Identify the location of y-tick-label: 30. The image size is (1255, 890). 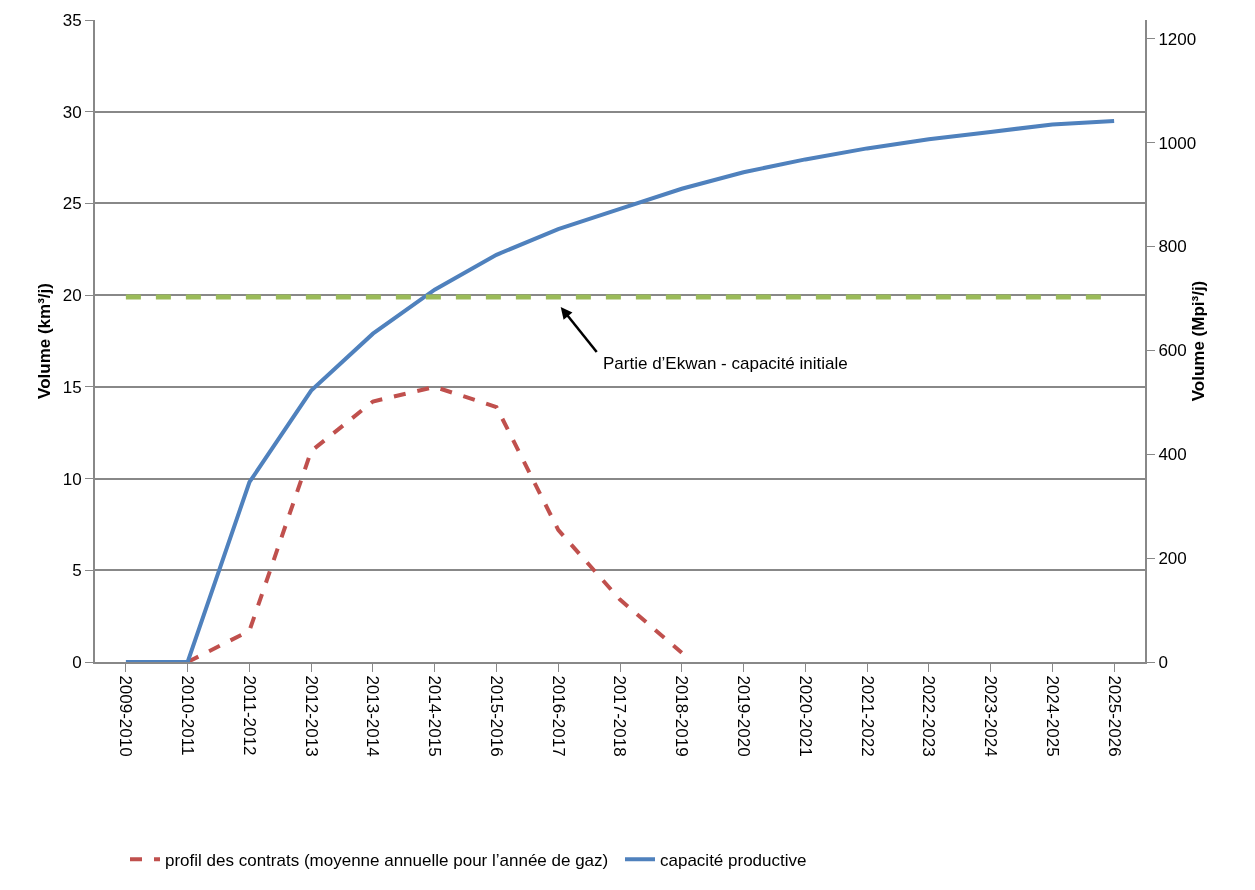
(72, 112).